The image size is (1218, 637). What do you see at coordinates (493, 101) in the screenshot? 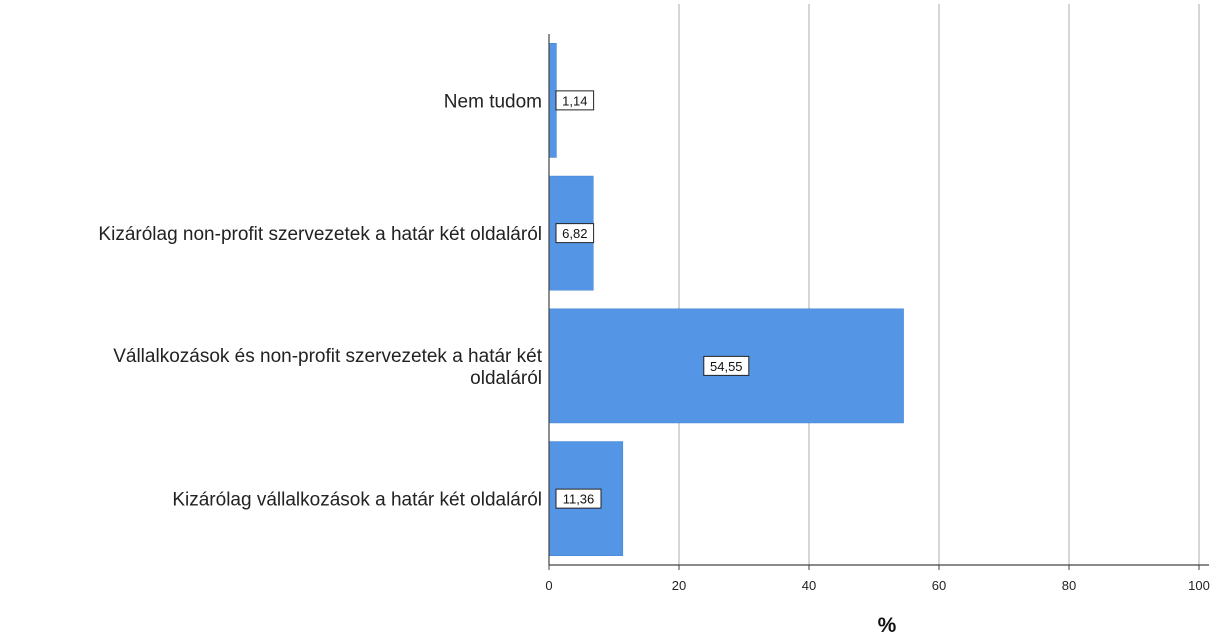
I see `category-label: Nem tudom` at bounding box center [493, 101].